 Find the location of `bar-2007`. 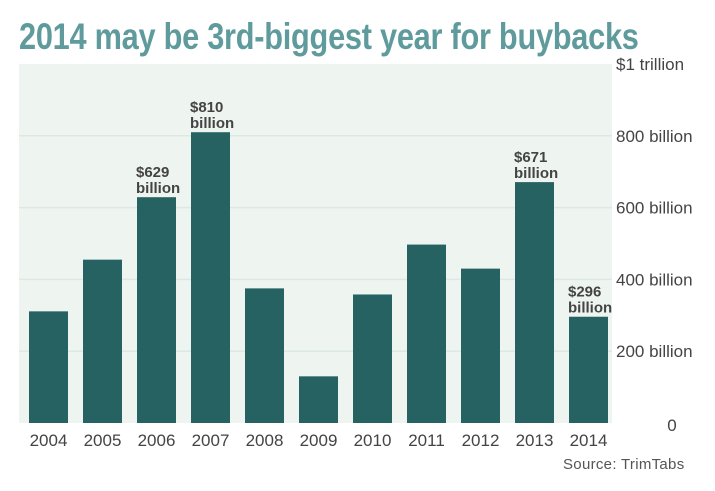

bar-2007 is located at coordinates (210, 277).